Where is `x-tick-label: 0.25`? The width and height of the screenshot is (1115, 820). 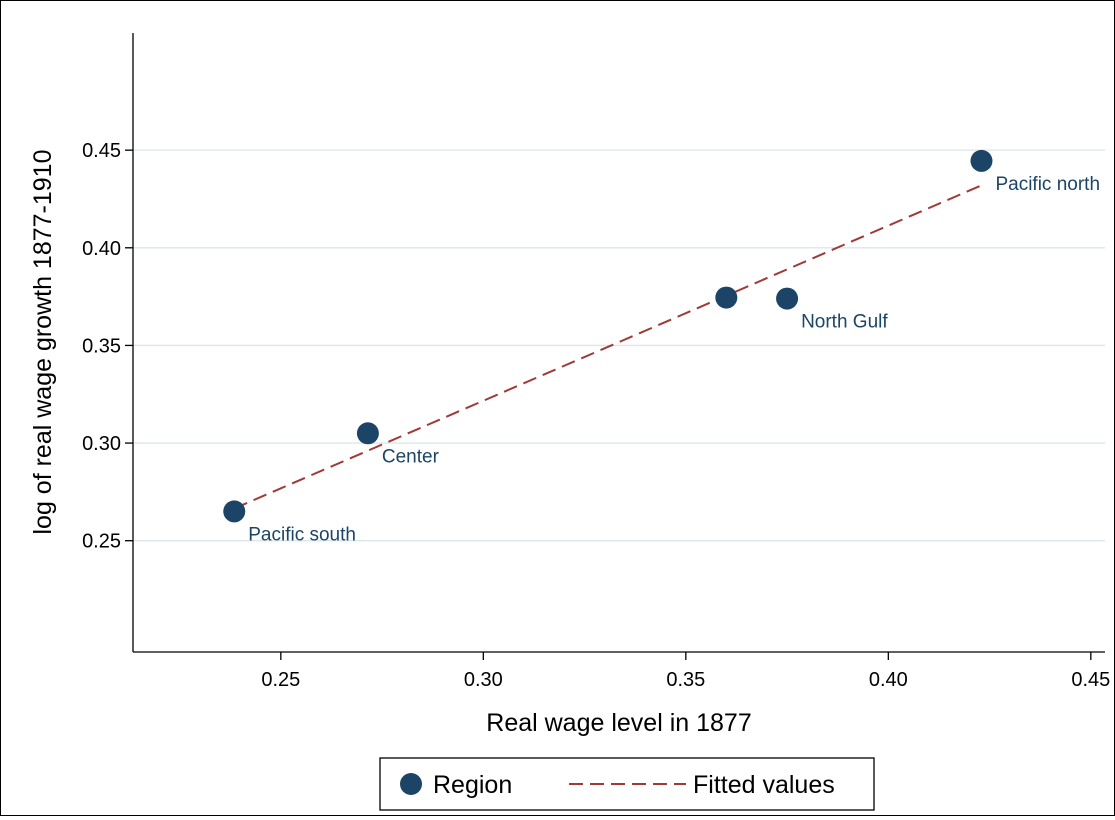
x-tick-label: 0.25 is located at coordinates (280, 680).